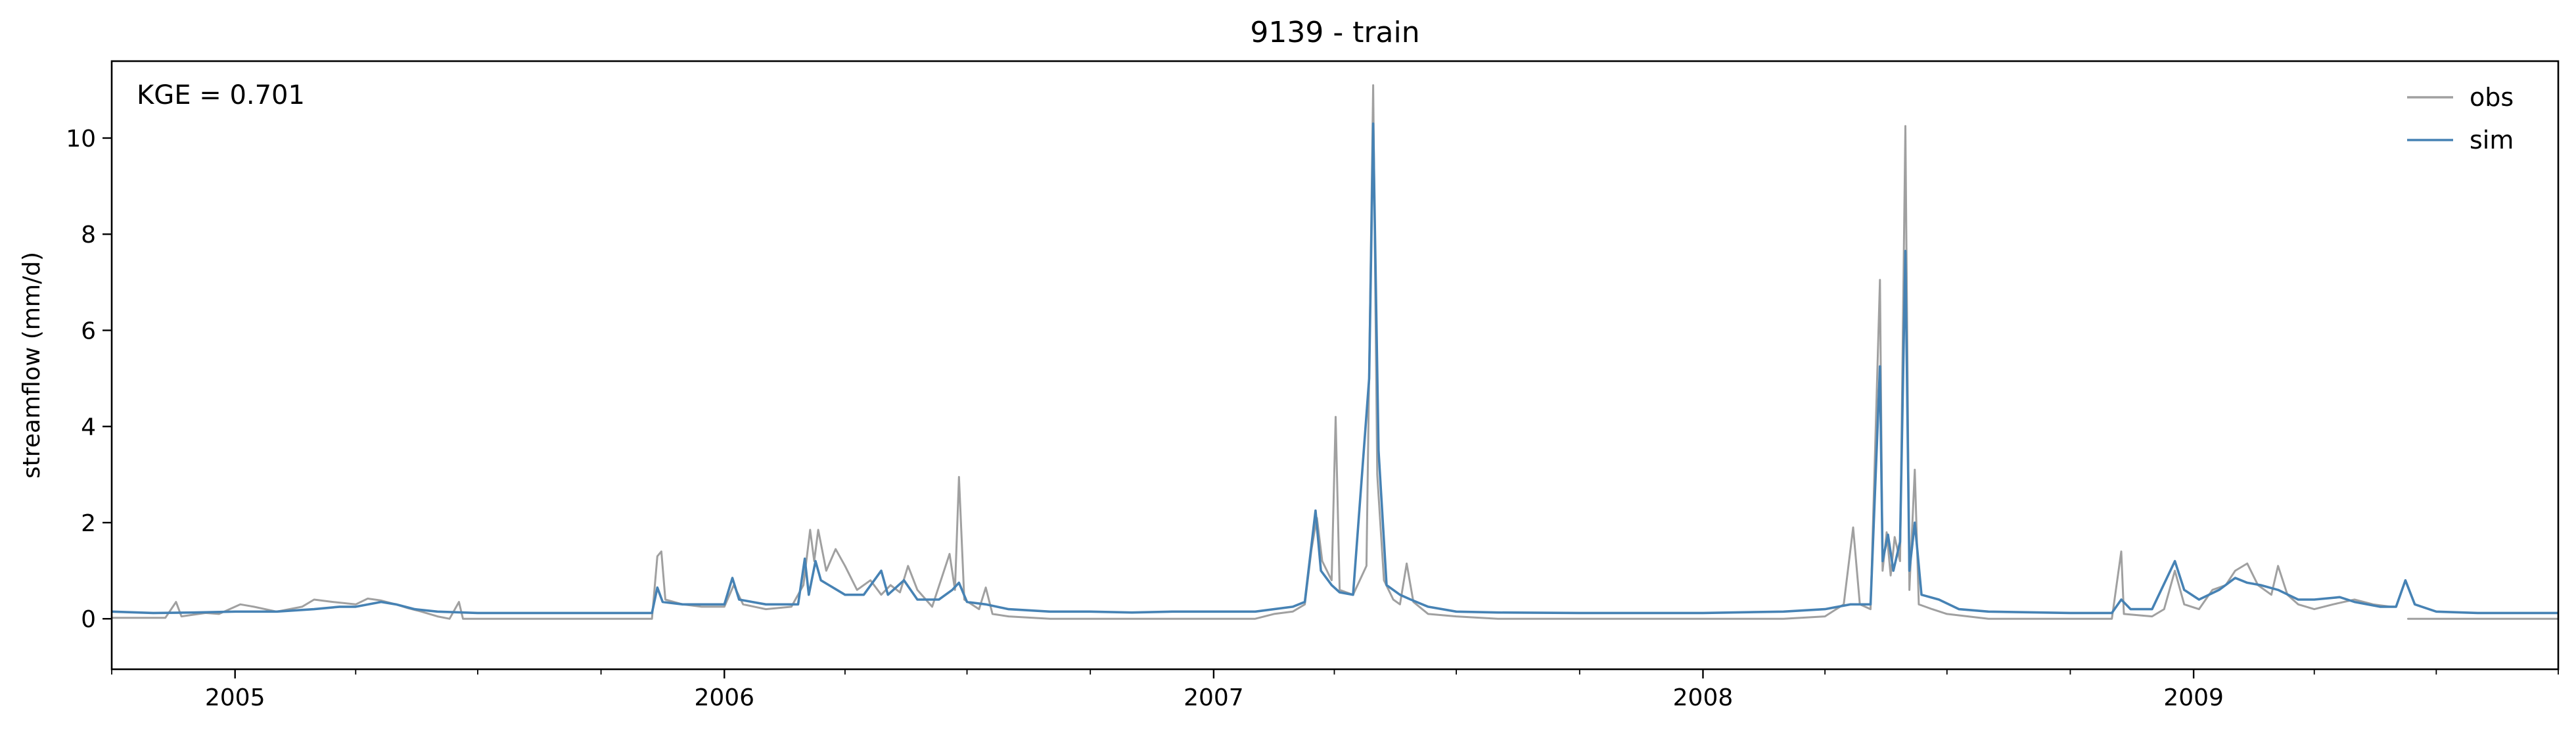  Describe the element at coordinates (89, 235) in the screenshot. I see `y-tick-label: 8` at that location.